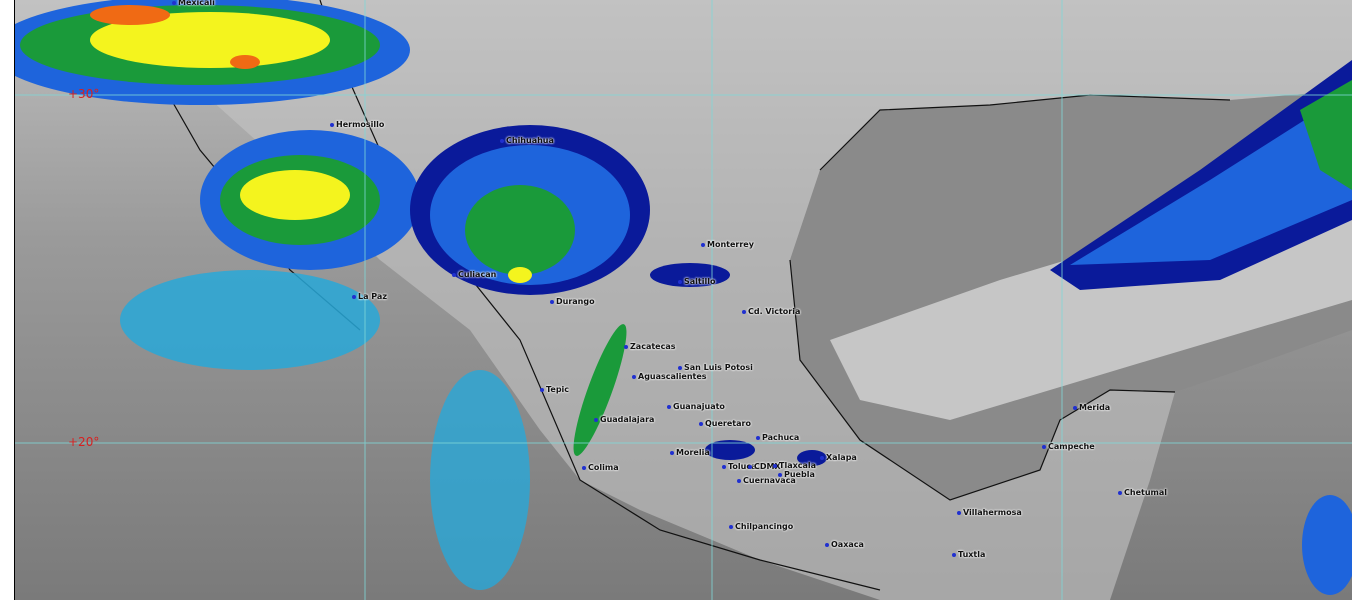 Image resolution: width=1352 pixels, height=600 pixels. Describe the element at coordinates (600, 467) in the screenshot. I see `city-label: Colima` at that location.